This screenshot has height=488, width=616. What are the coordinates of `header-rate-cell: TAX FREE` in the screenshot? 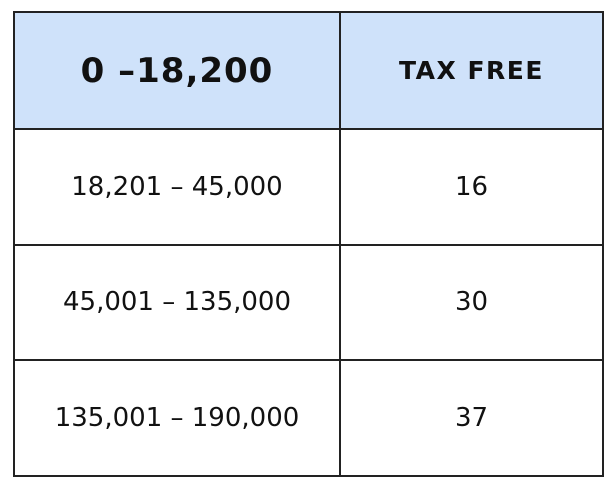 It's located at (471, 70).